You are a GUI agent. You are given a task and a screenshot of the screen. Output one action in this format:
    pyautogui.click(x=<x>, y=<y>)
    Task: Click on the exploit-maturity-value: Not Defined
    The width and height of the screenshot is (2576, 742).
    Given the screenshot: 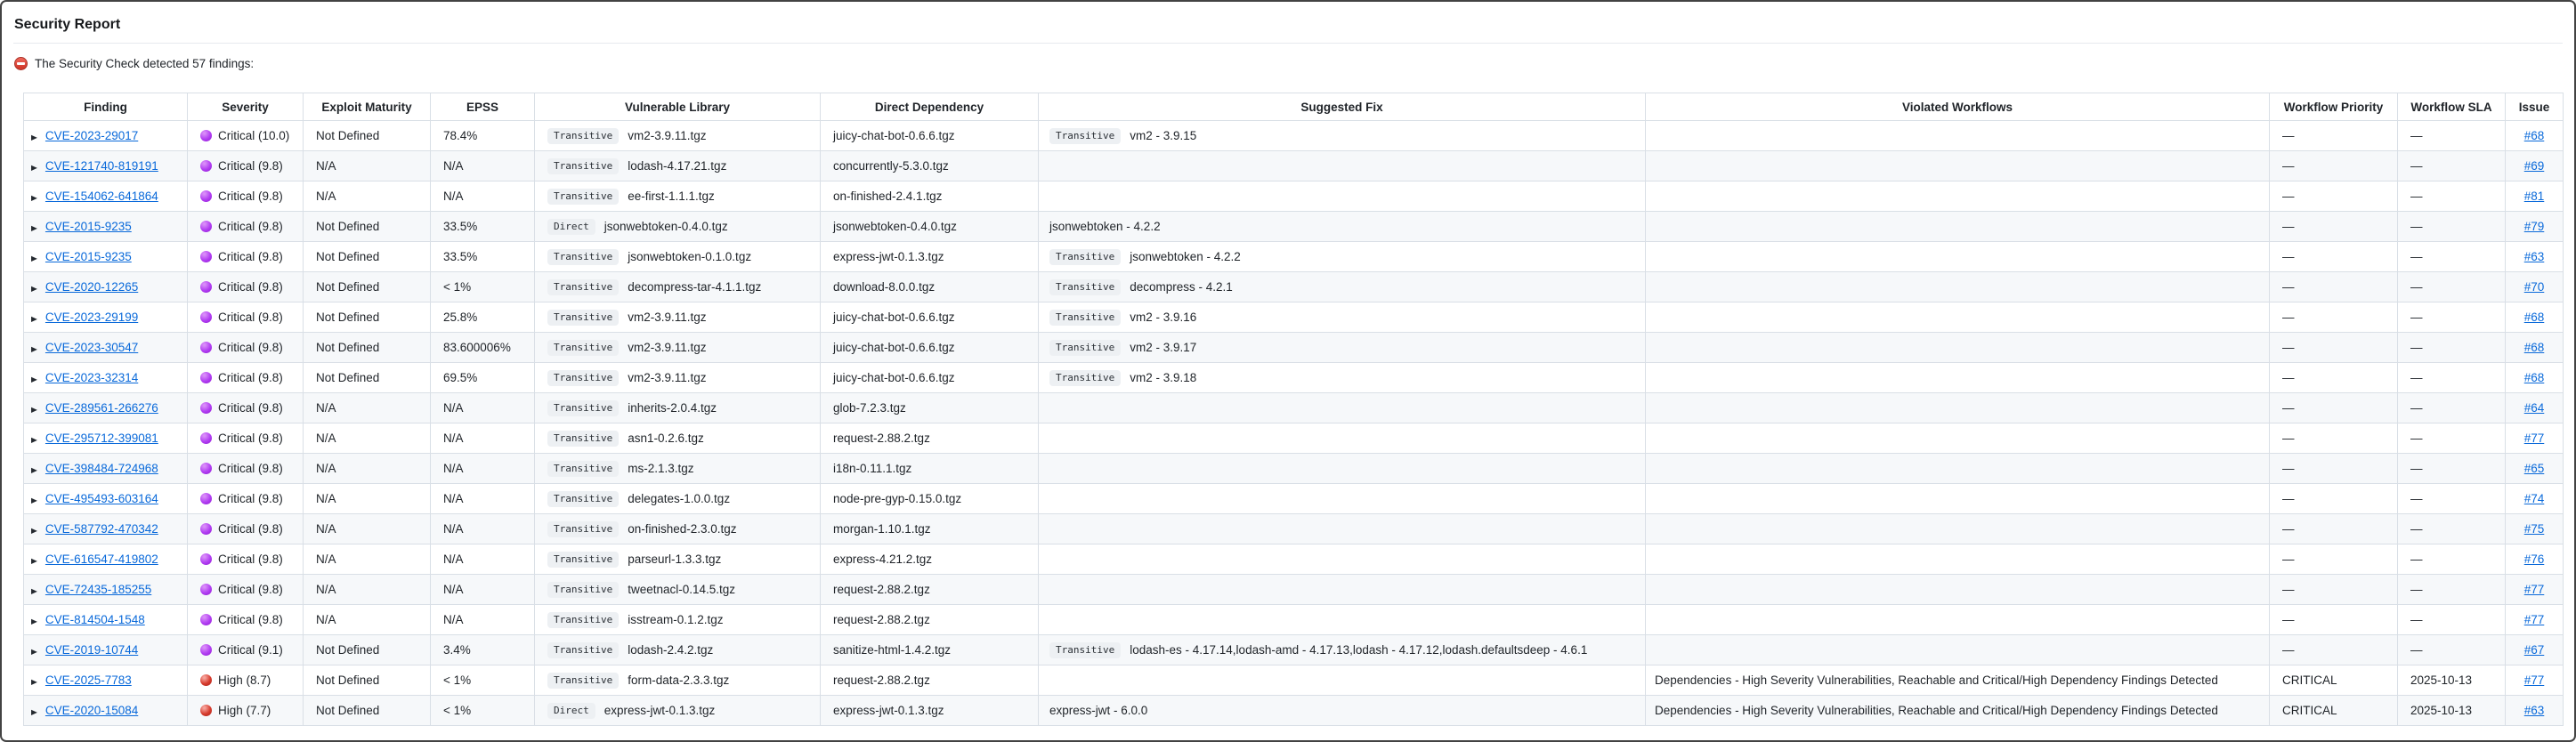 What is the action you would take?
    pyautogui.click(x=367, y=680)
    